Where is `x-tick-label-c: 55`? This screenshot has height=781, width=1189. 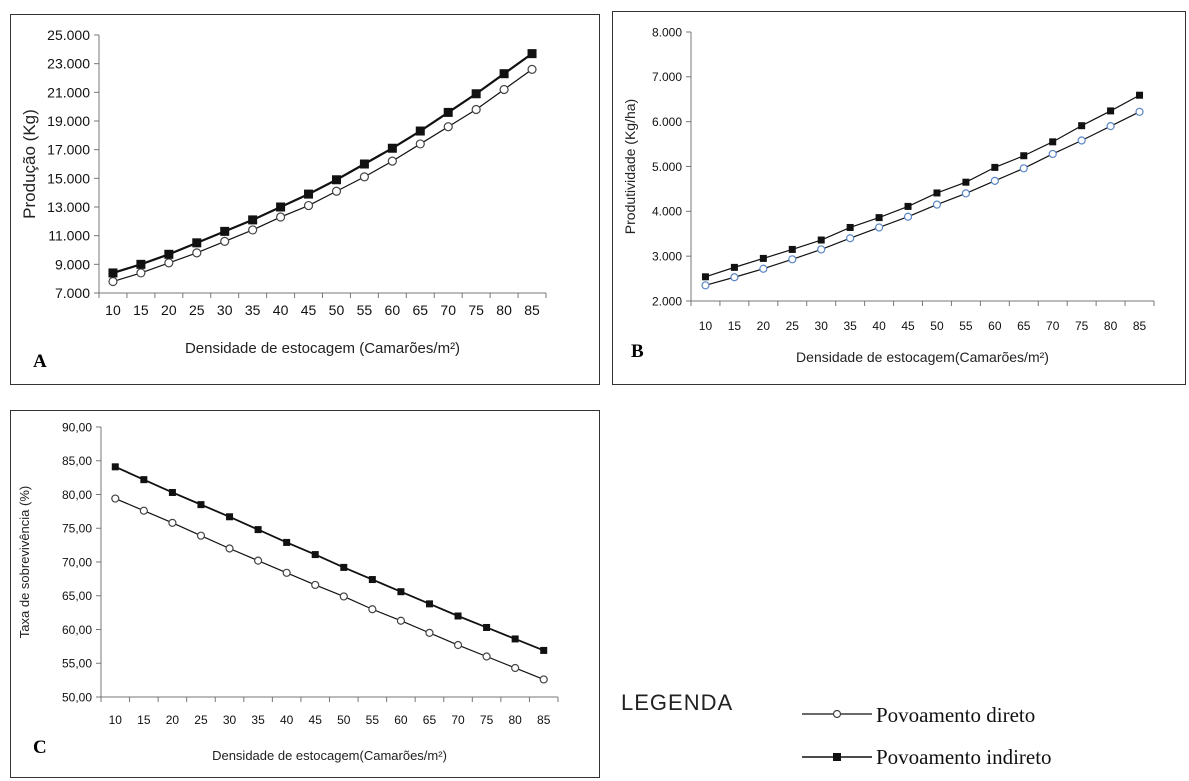
x-tick-label-c: 55 is located at coordinates (373, 720).